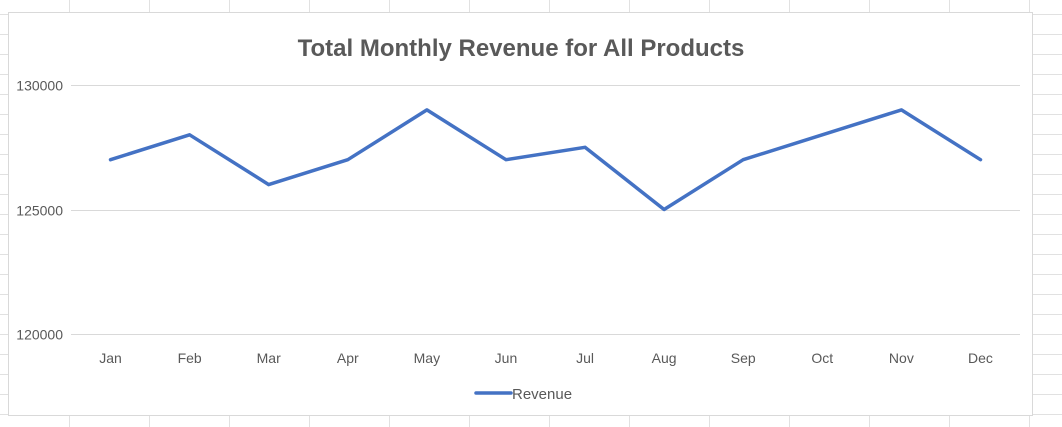 Image resolution: width=1062 pixels, height=427 pixels. Describe the element at coordinates (39, 86) in the screenshot. I see `y-tick-label: 130000` at that location.